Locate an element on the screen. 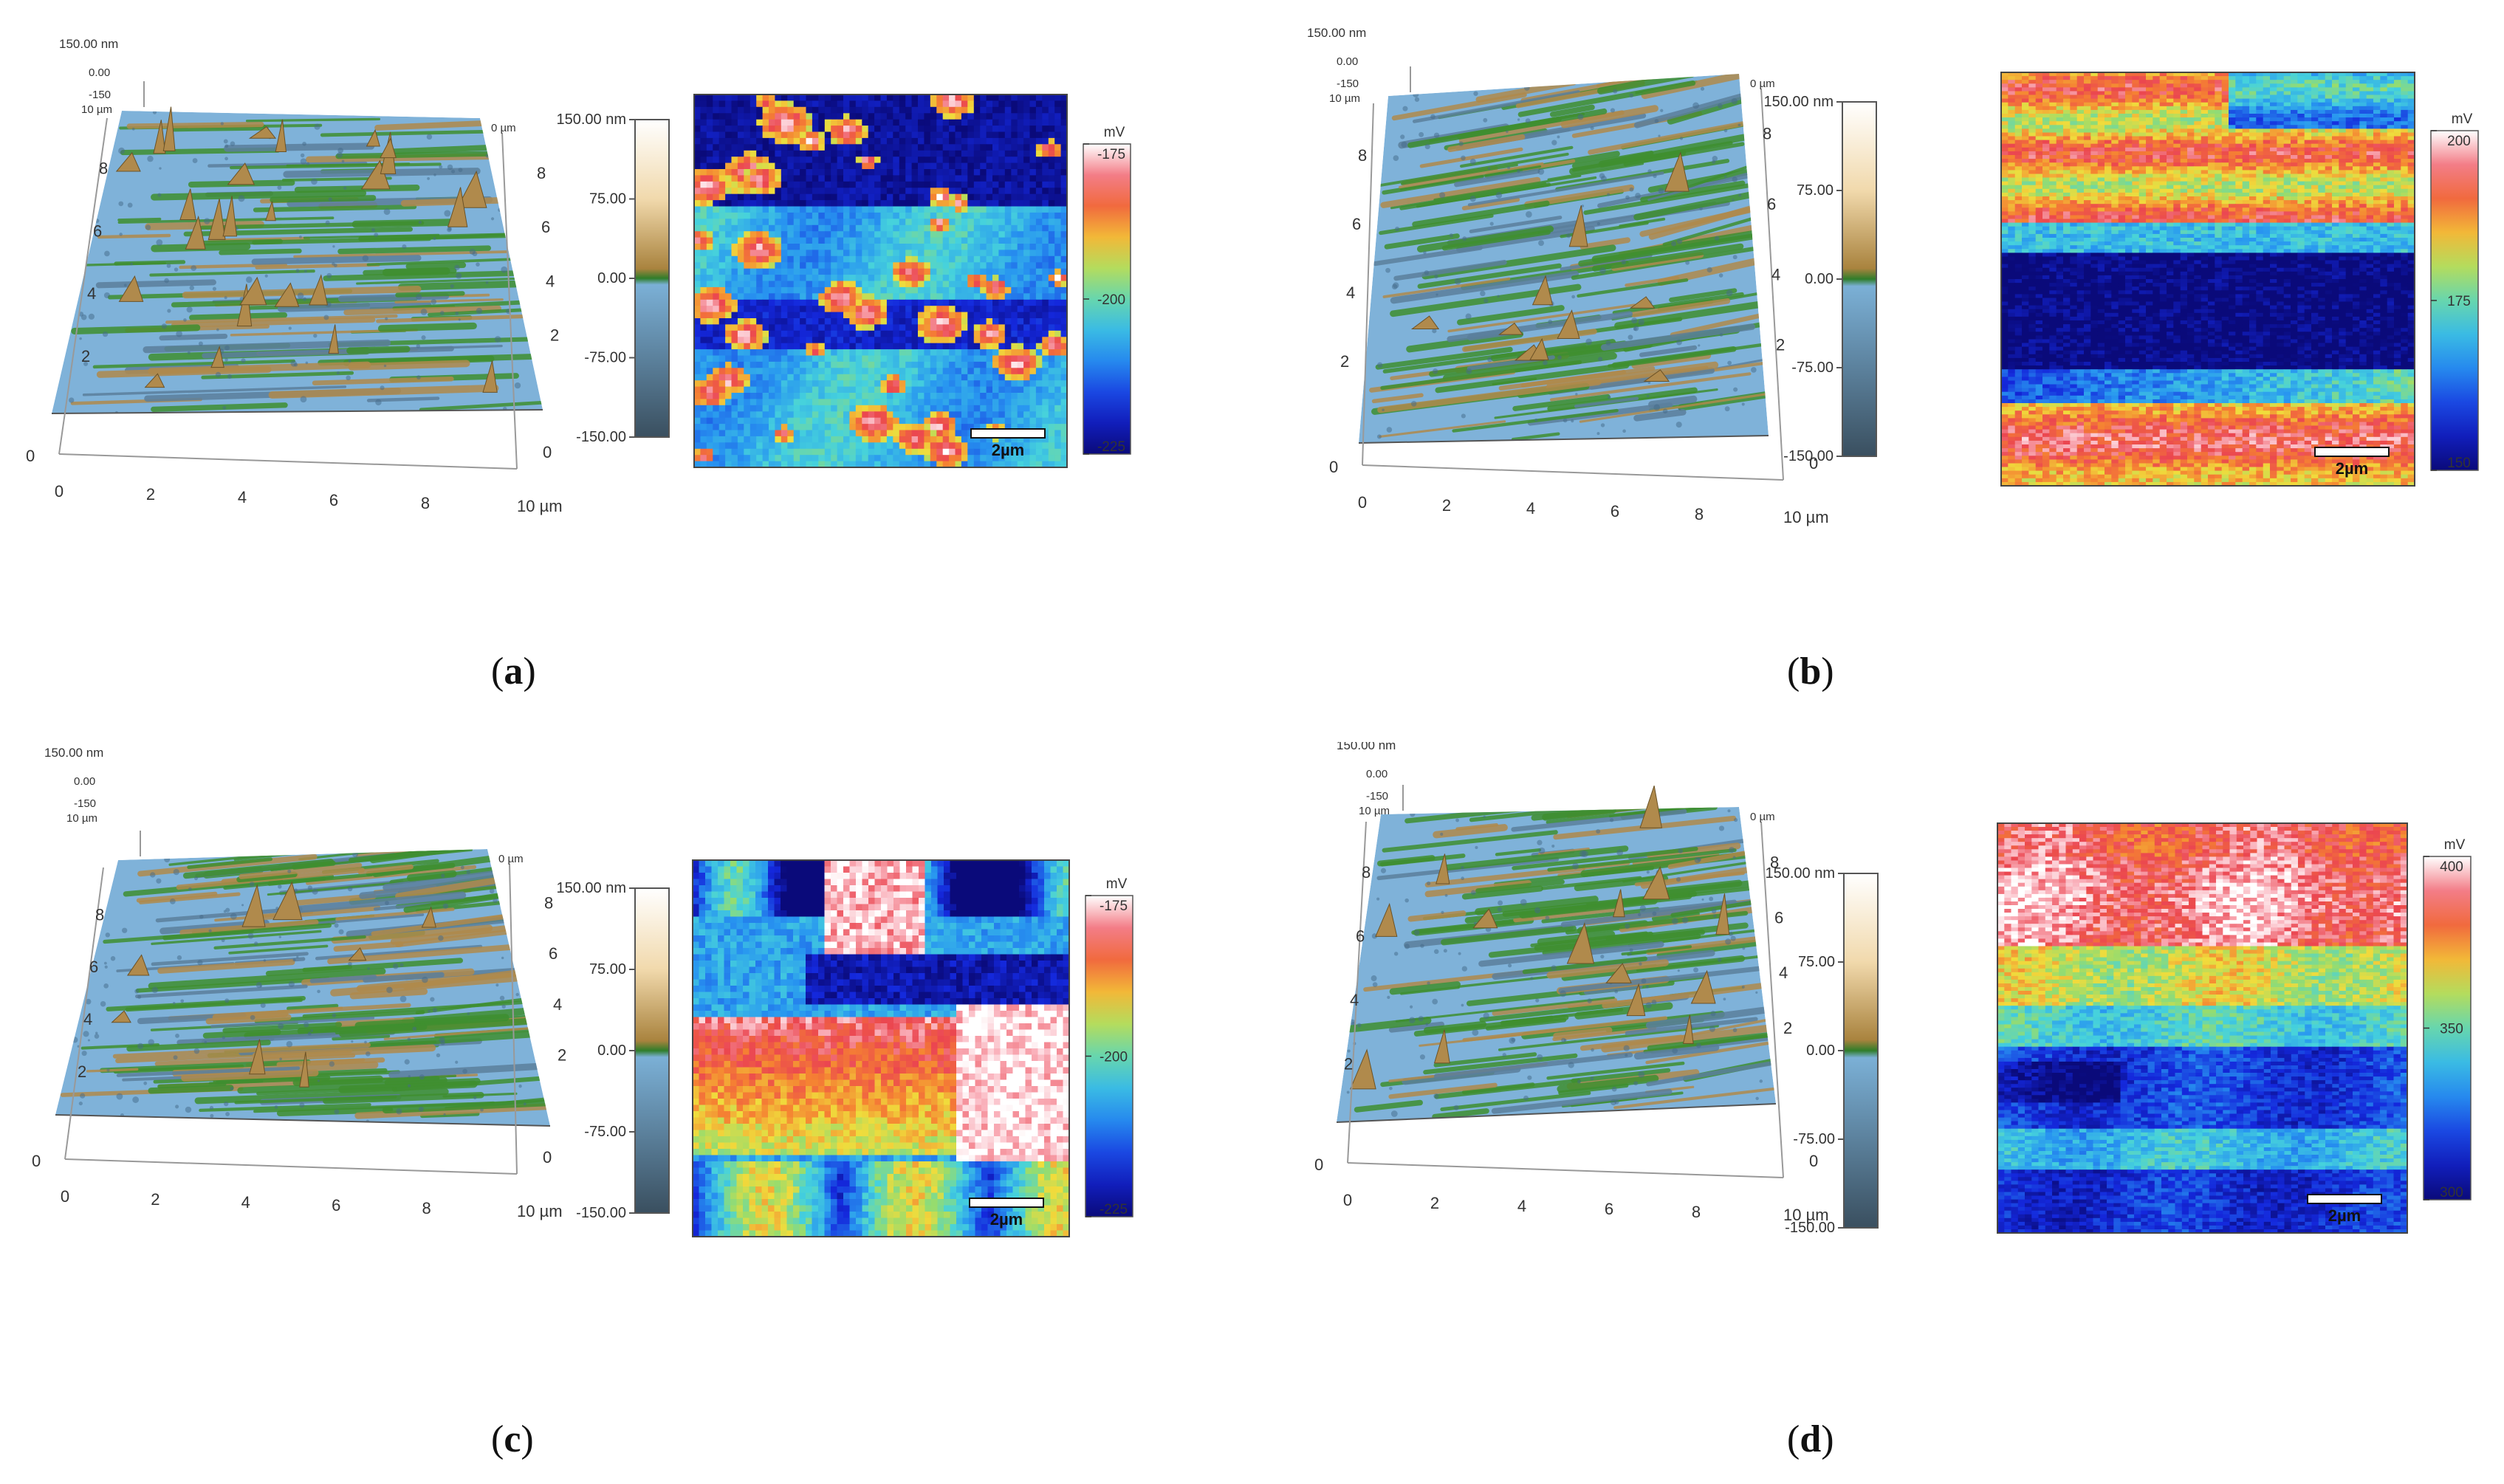 The width and height of the screenshot is (2504, 1484). scale-bar is located at coordinates (2344, 1199).